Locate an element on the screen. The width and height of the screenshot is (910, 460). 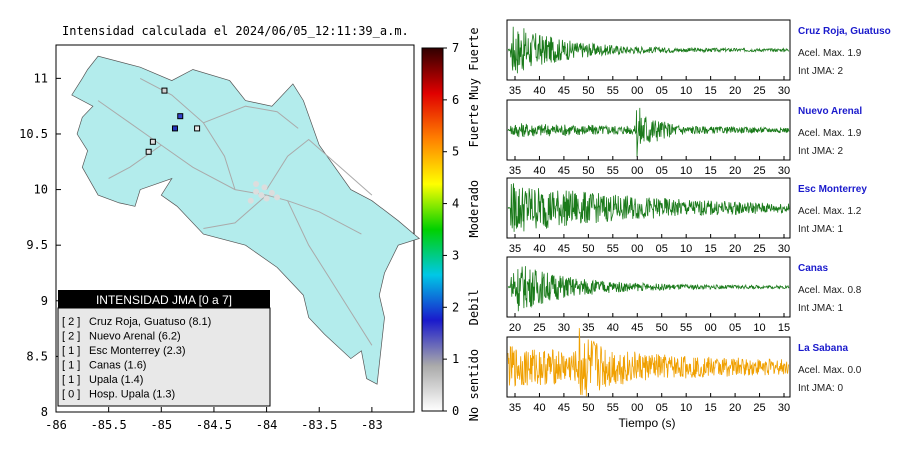
waveform-station-name: Cruz Roja, Guatuso is located at coordinates (844, 31).